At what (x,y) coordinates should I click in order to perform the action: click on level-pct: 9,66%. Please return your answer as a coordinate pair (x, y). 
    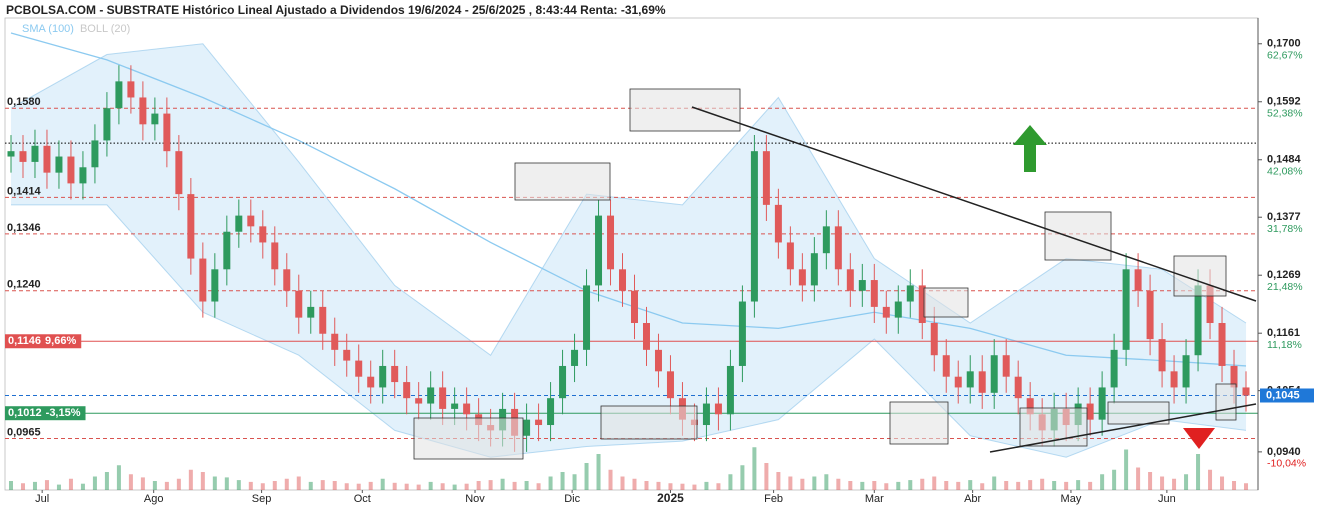
    Looking at the image, I should click on (60, 341).